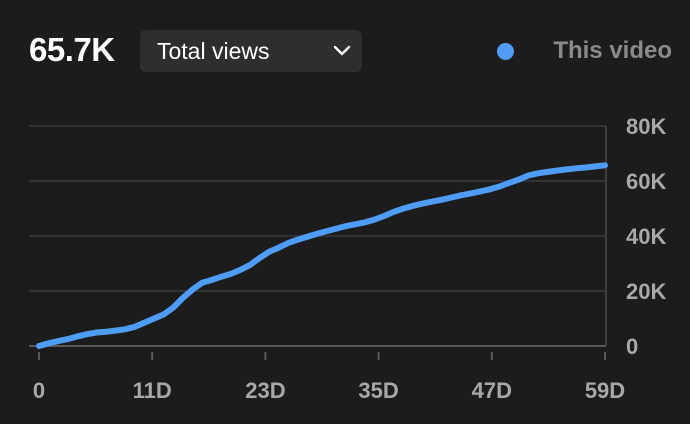 The height and width of the screenshot is (424, 690). Describe the element at coordinates (646, 181) in the screenshot. I see `y-tick-label: 60K` at that location.